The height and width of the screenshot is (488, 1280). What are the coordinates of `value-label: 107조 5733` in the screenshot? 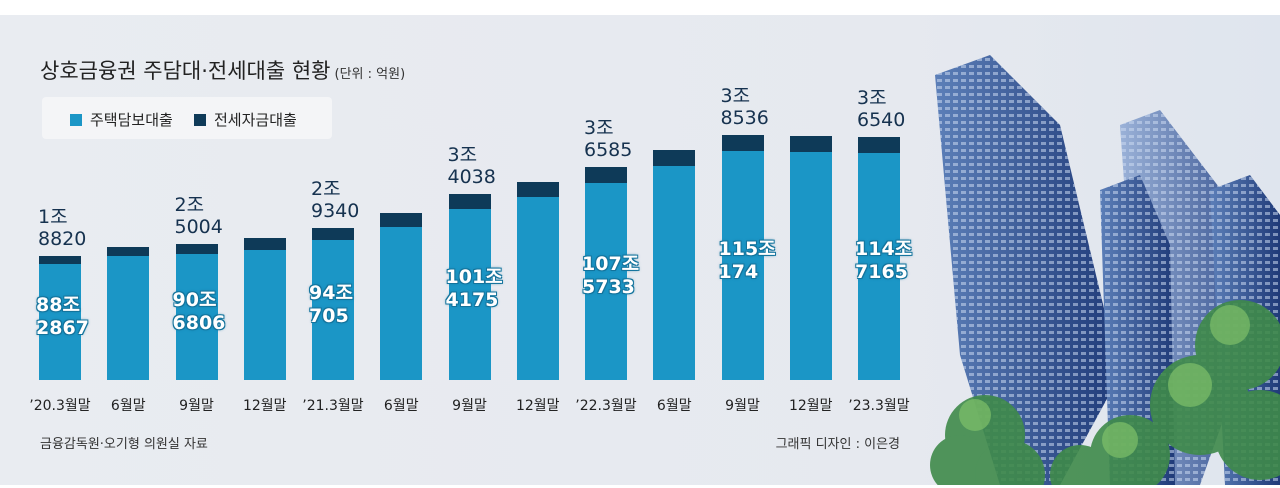 It's located at (611, 276).